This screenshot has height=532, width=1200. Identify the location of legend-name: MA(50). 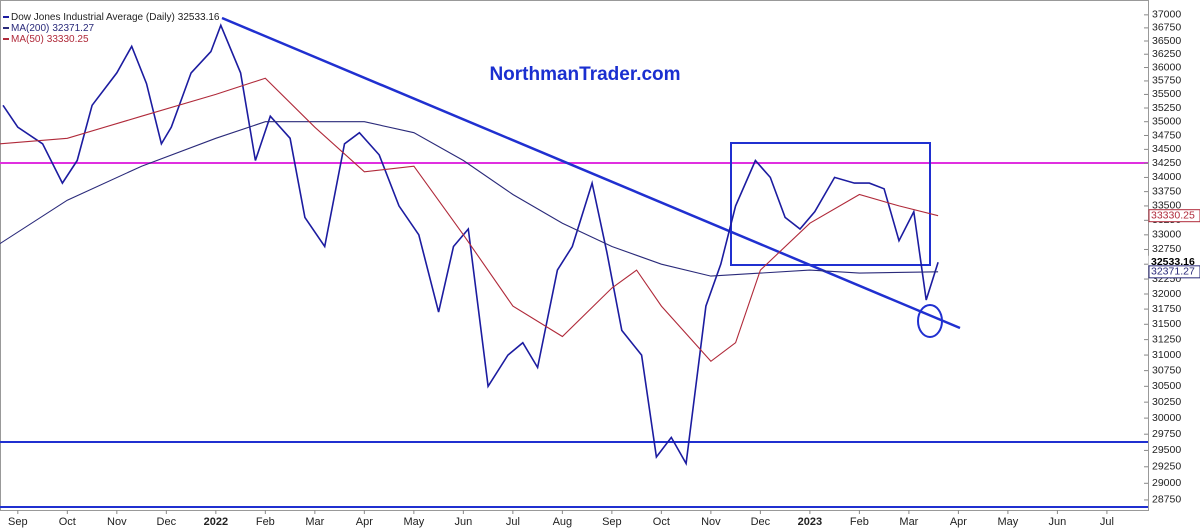
(27, 39).